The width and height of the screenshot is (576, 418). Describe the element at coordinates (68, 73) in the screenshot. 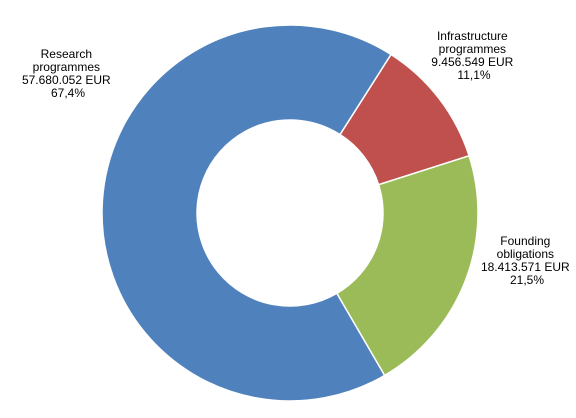

I see `label-research-programmes: Research programmes 57.680.052 EUR 67,4%` at that location.